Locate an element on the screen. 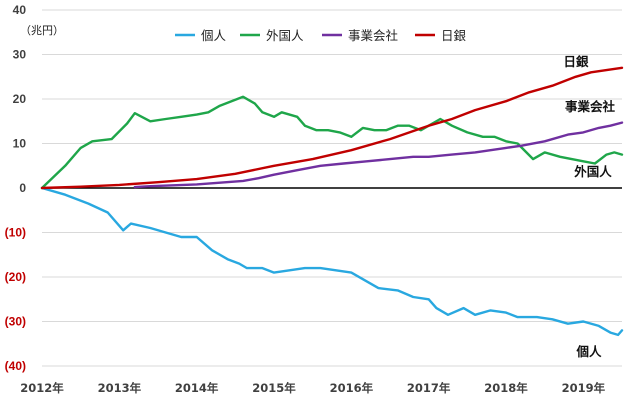 The width and height of the screenshot is (640, 403). y-tick-label: 40 is located at coordinates (20, 10).